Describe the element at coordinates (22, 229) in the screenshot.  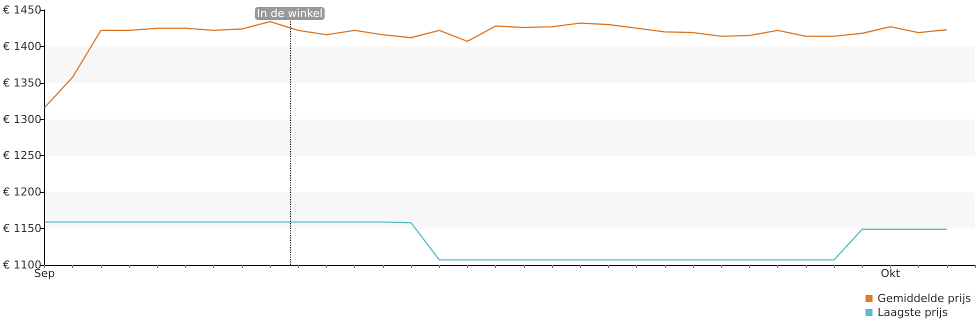
I see `y-tick-label: € 1150` at that location.